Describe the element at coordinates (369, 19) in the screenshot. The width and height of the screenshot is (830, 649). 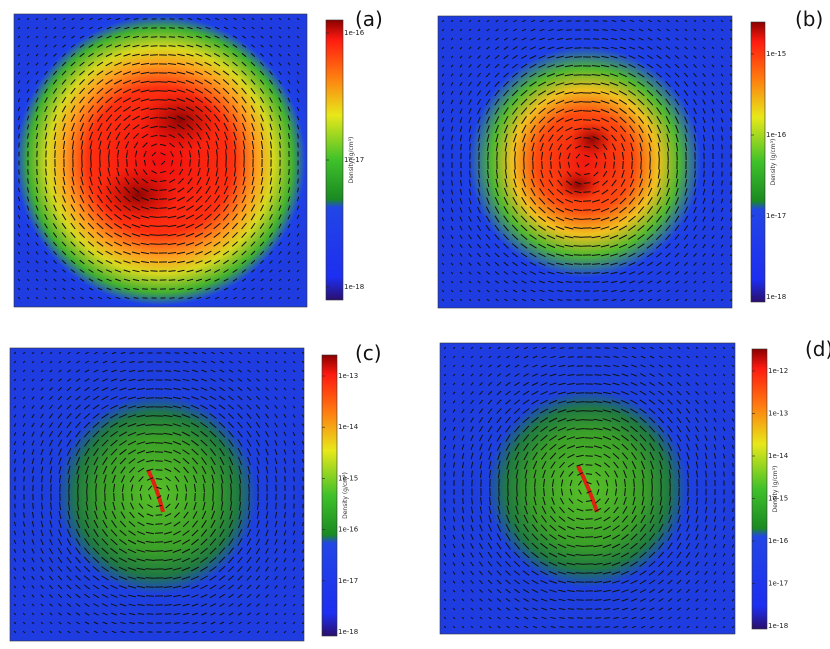
I see `panel-label: (a)` at that location.